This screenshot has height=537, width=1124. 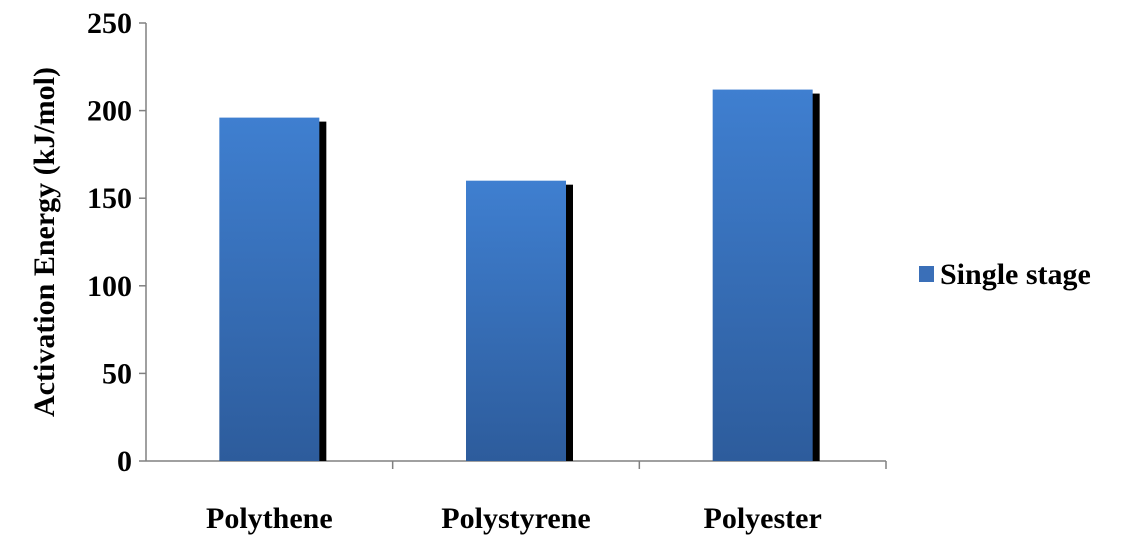 What do you see at coordinates (124, 461) in the screenshot?
I see `y-tick-label: 0` at bounding box center [124, 461].